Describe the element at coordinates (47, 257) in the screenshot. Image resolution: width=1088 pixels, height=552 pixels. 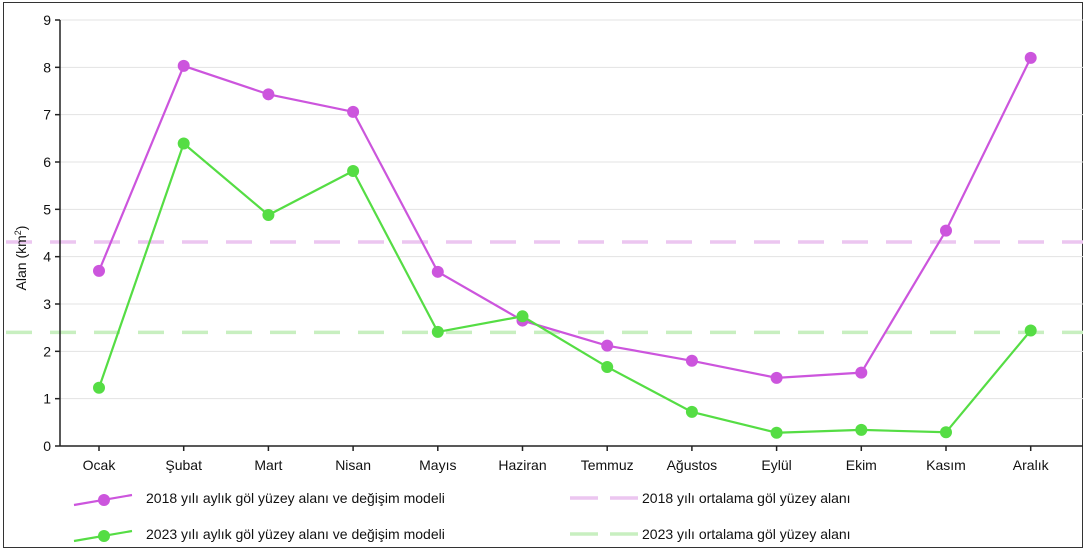
I see `y-tick-label: 4` at that location.